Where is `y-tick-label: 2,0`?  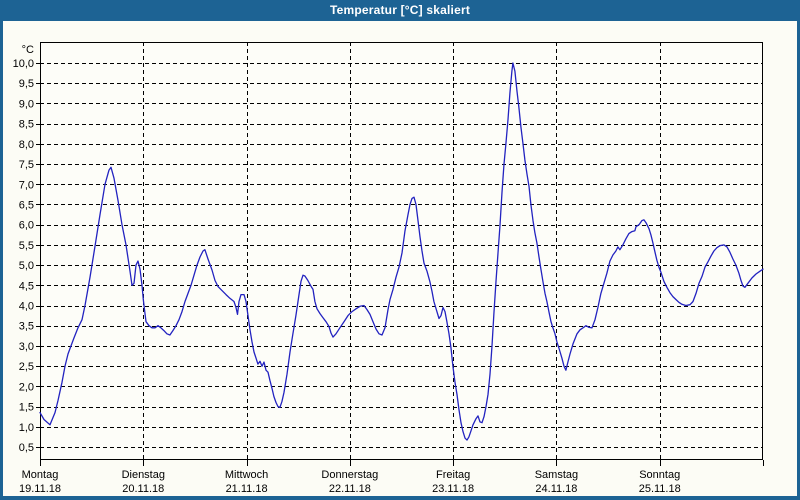 y-tick-label: 2,0 is located at coordinates (26, 387).